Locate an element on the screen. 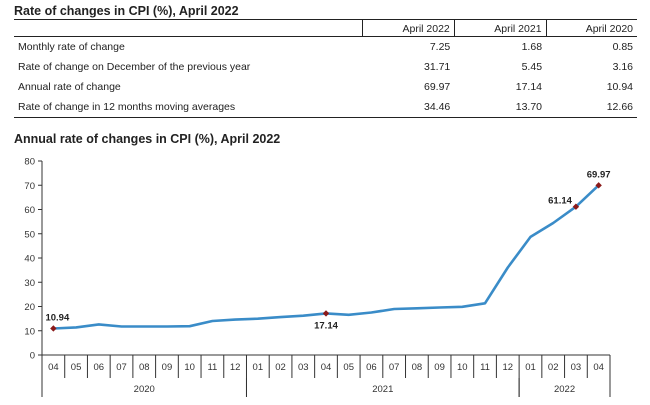  y-tick-label: 10 is located at coordinates (29, 331).